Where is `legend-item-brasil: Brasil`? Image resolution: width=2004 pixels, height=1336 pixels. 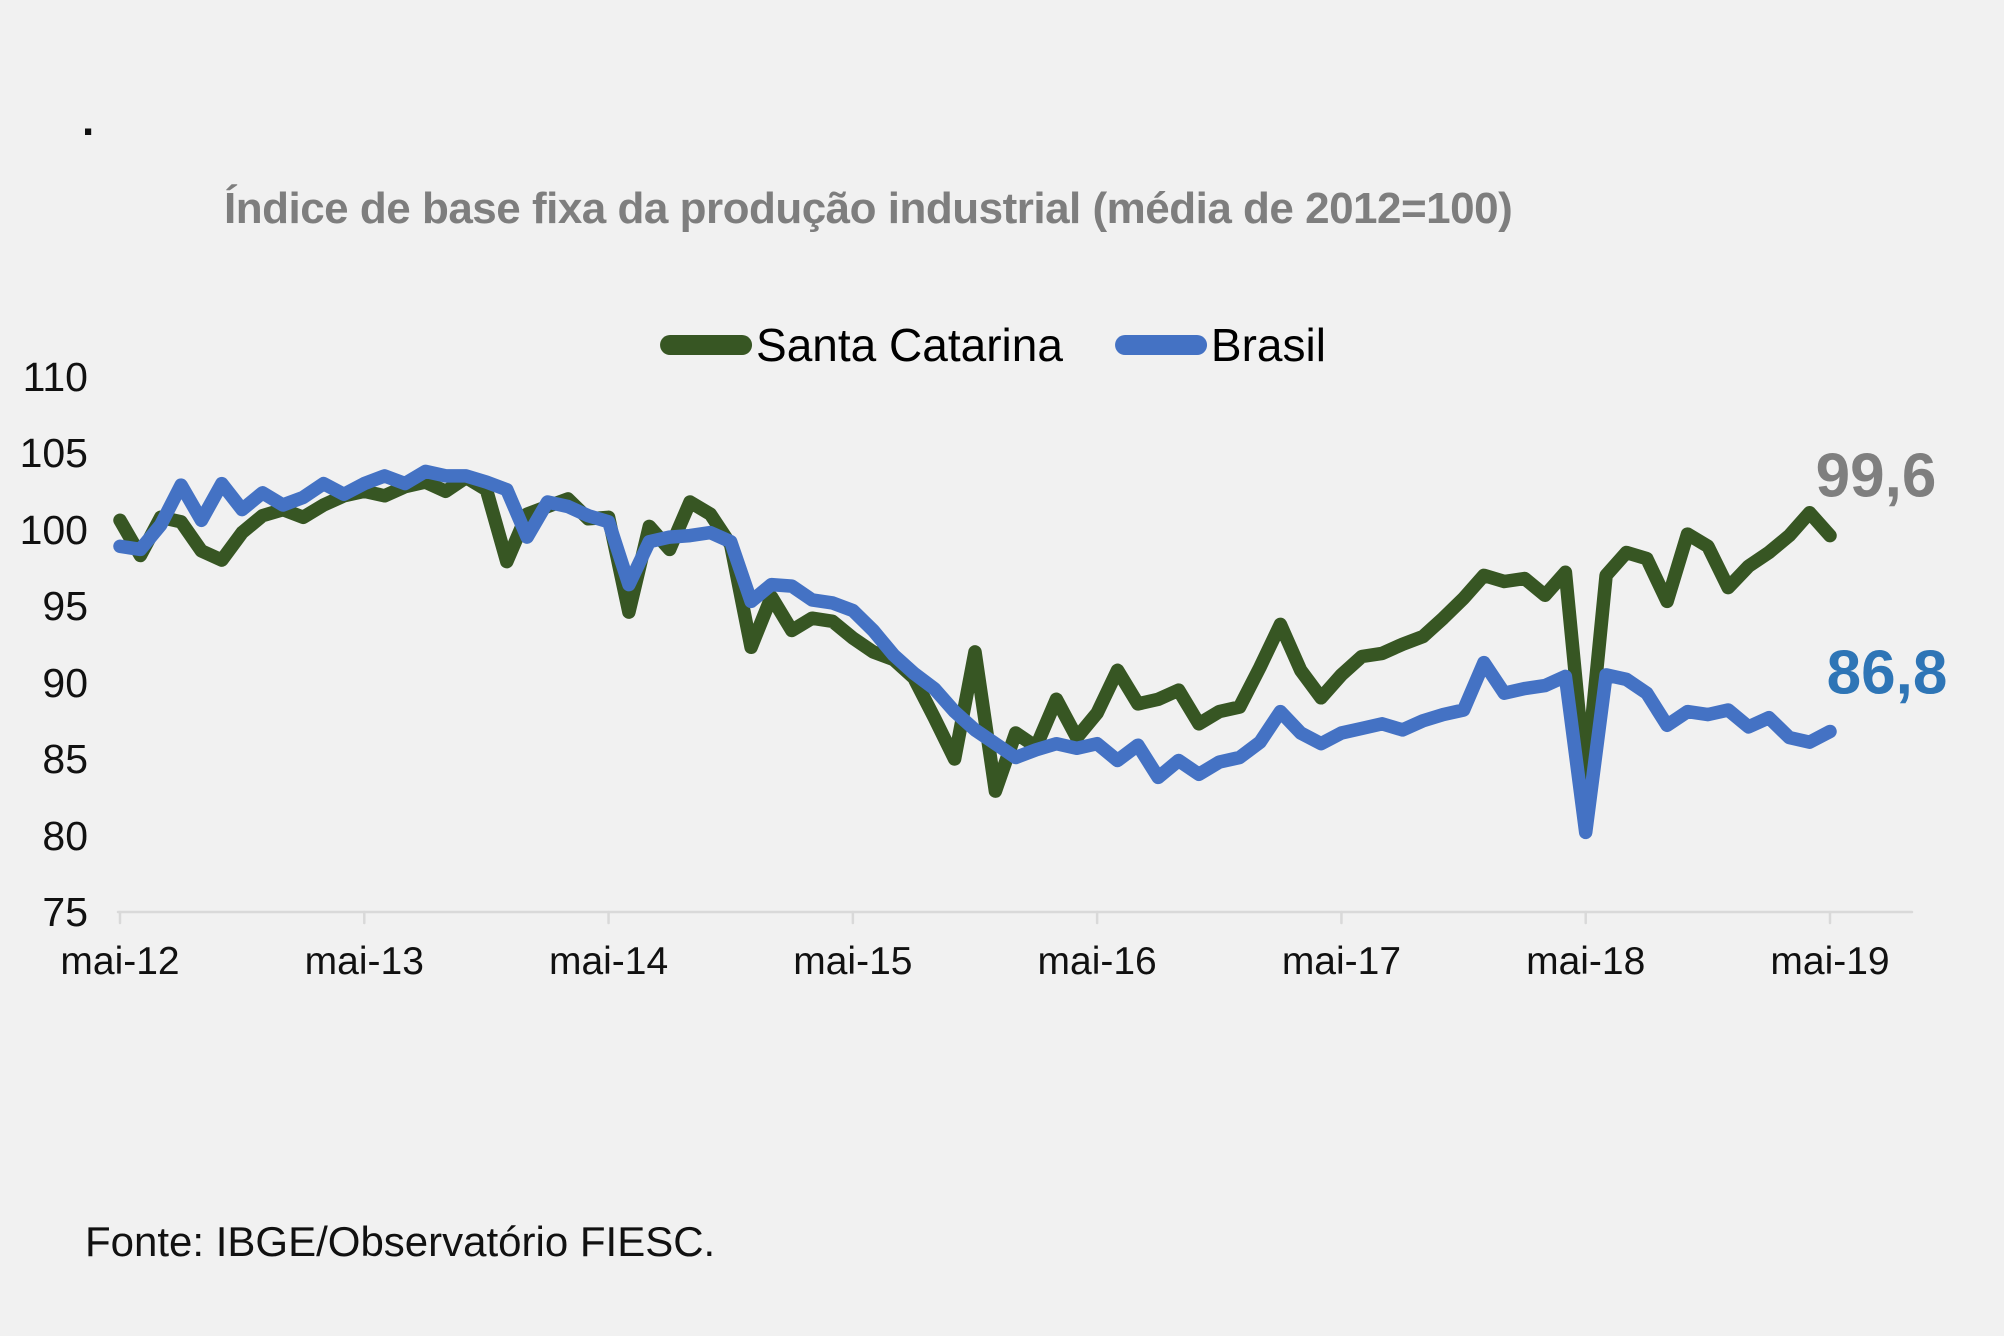
legend-item-brasil: Brasil is located at coordinates (1220, 345).